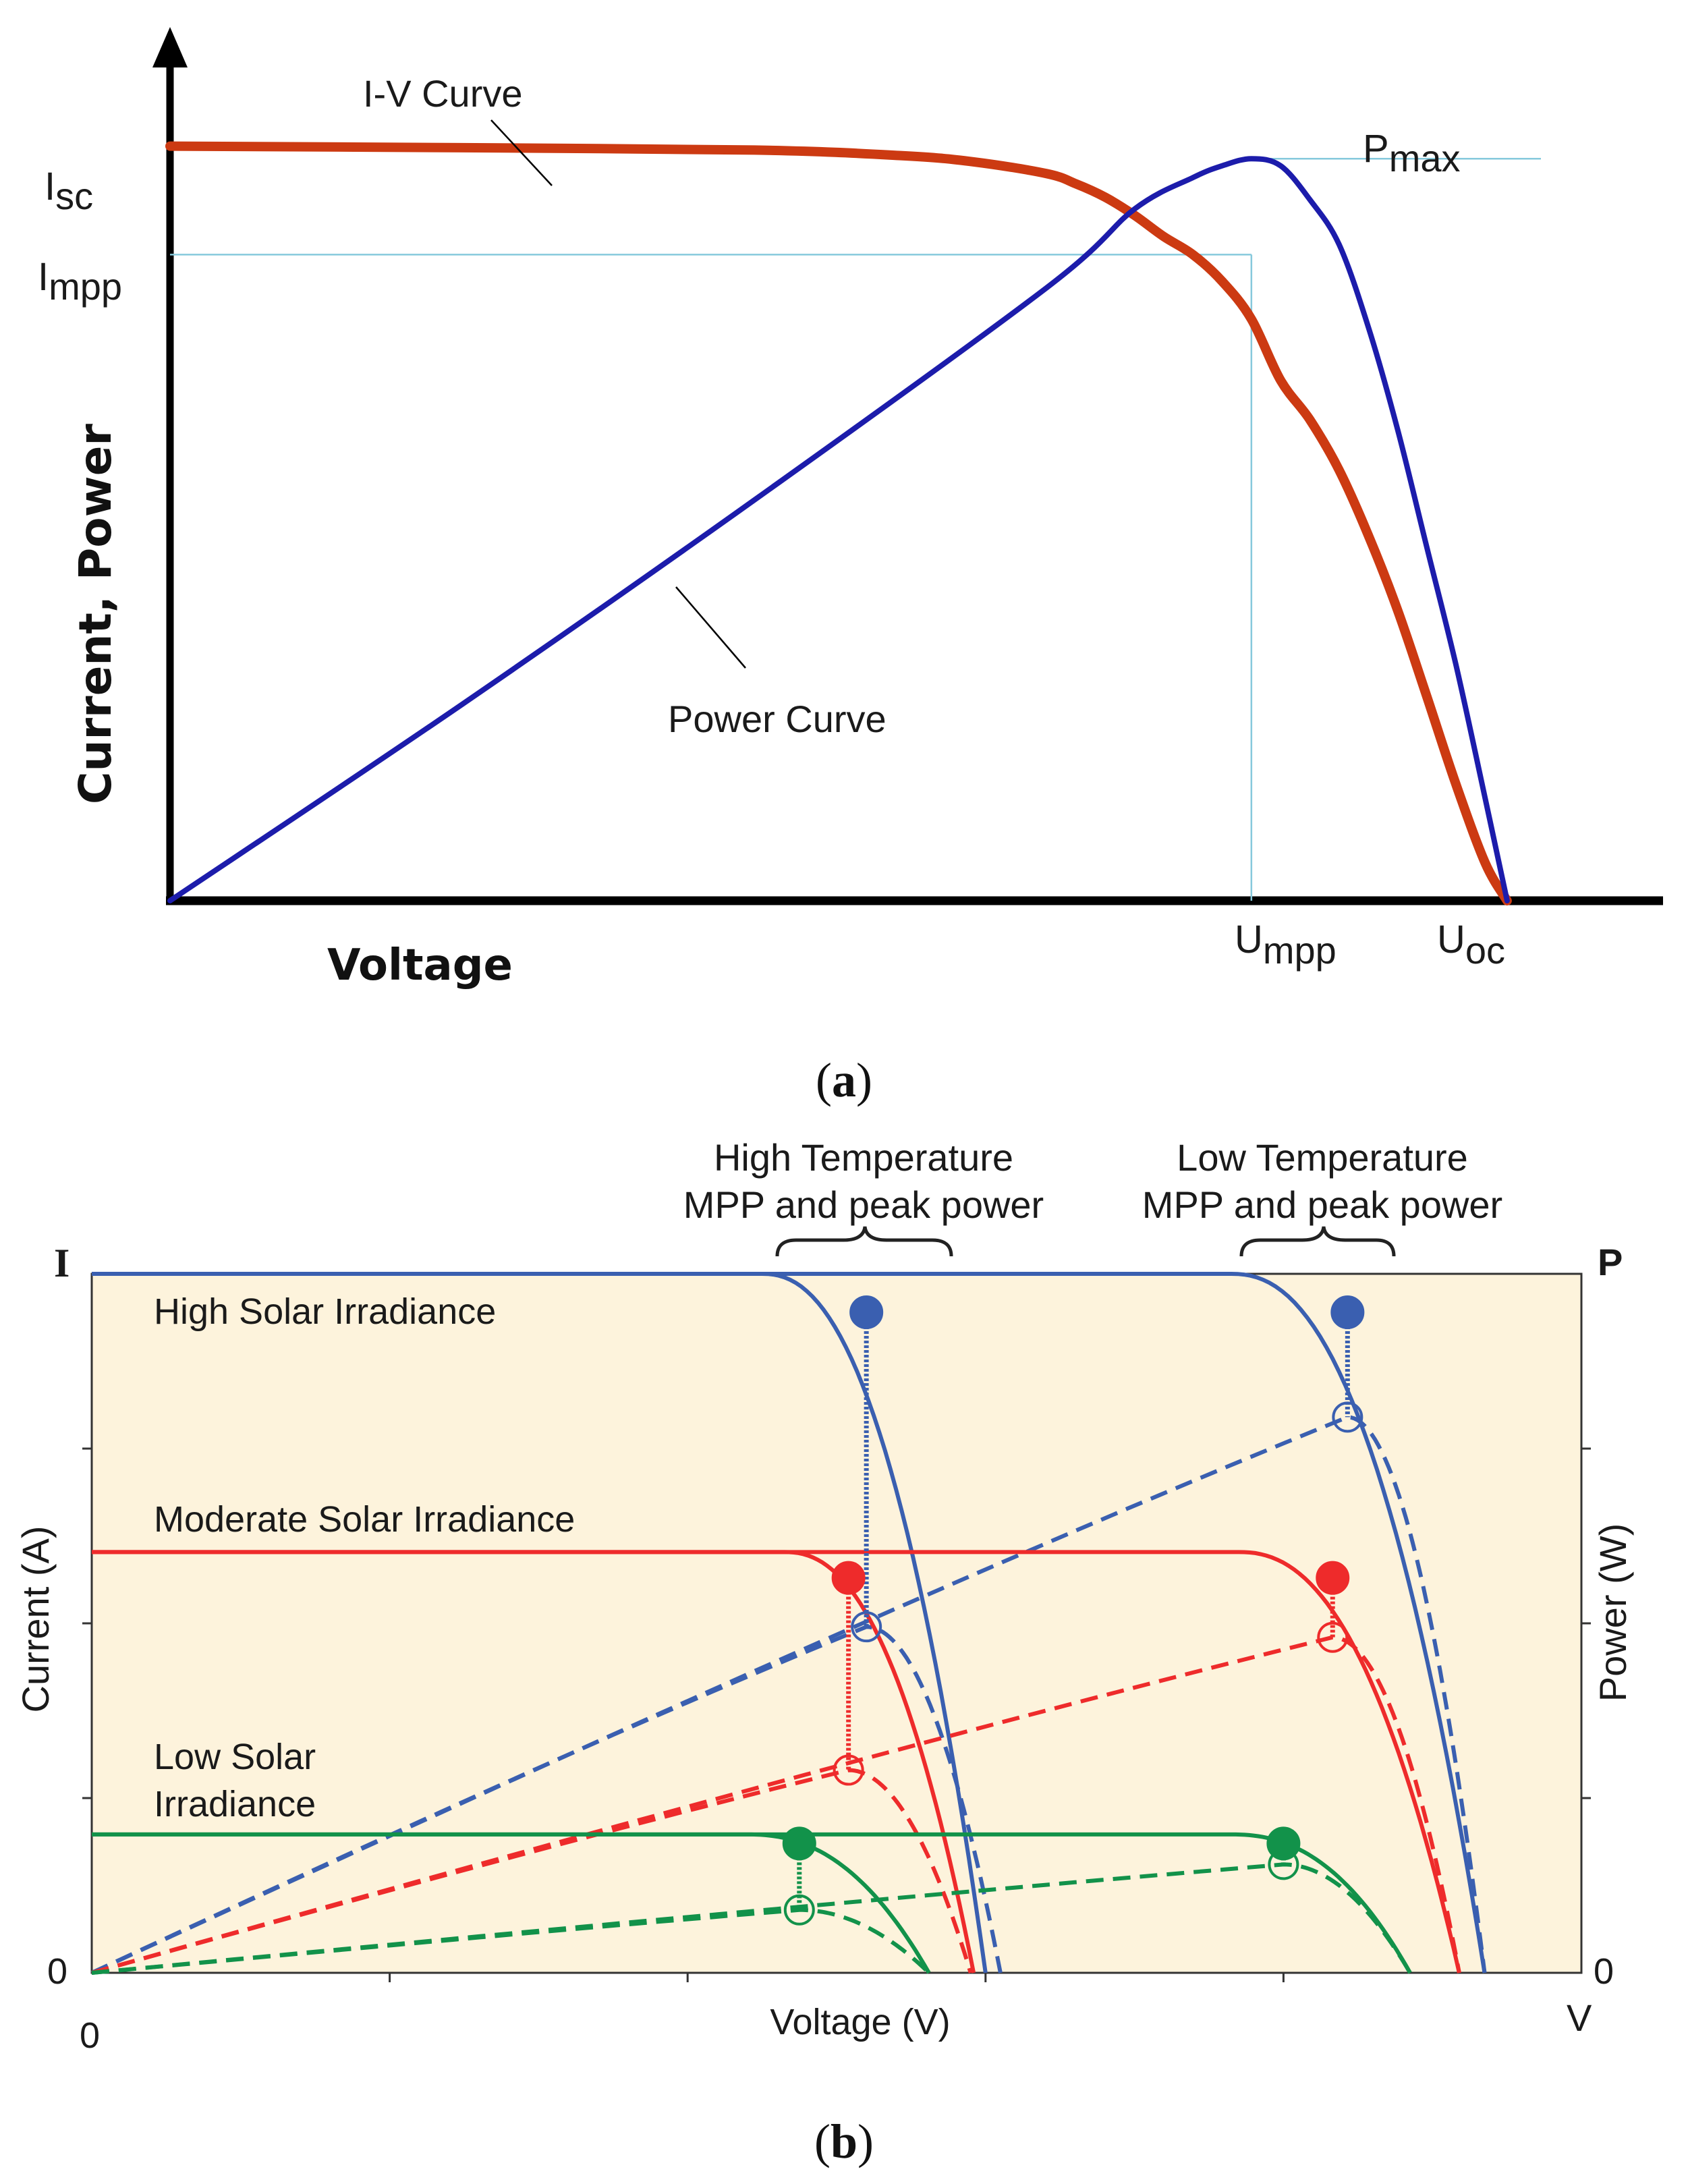 The height and width of the screenshot is (2184, 1688). Describe the element at coordinates (1322, 1157) in the screenshot. I see `chart-b-group-label-low-temp-line1: Low Temperature` at that location.